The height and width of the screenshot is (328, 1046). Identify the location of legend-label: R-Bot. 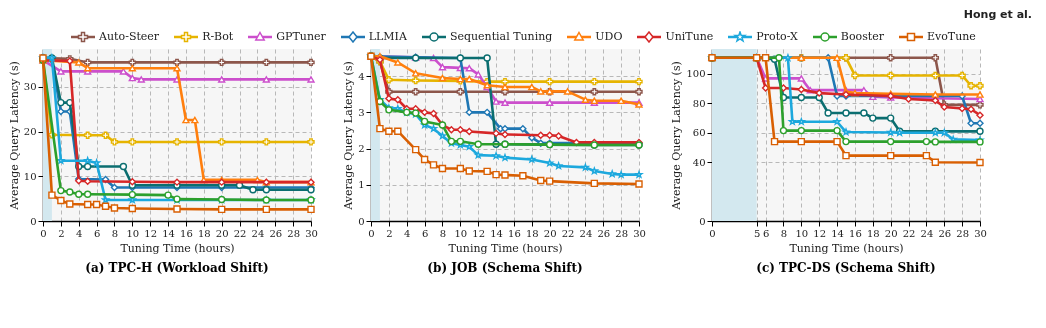
(218, 36).